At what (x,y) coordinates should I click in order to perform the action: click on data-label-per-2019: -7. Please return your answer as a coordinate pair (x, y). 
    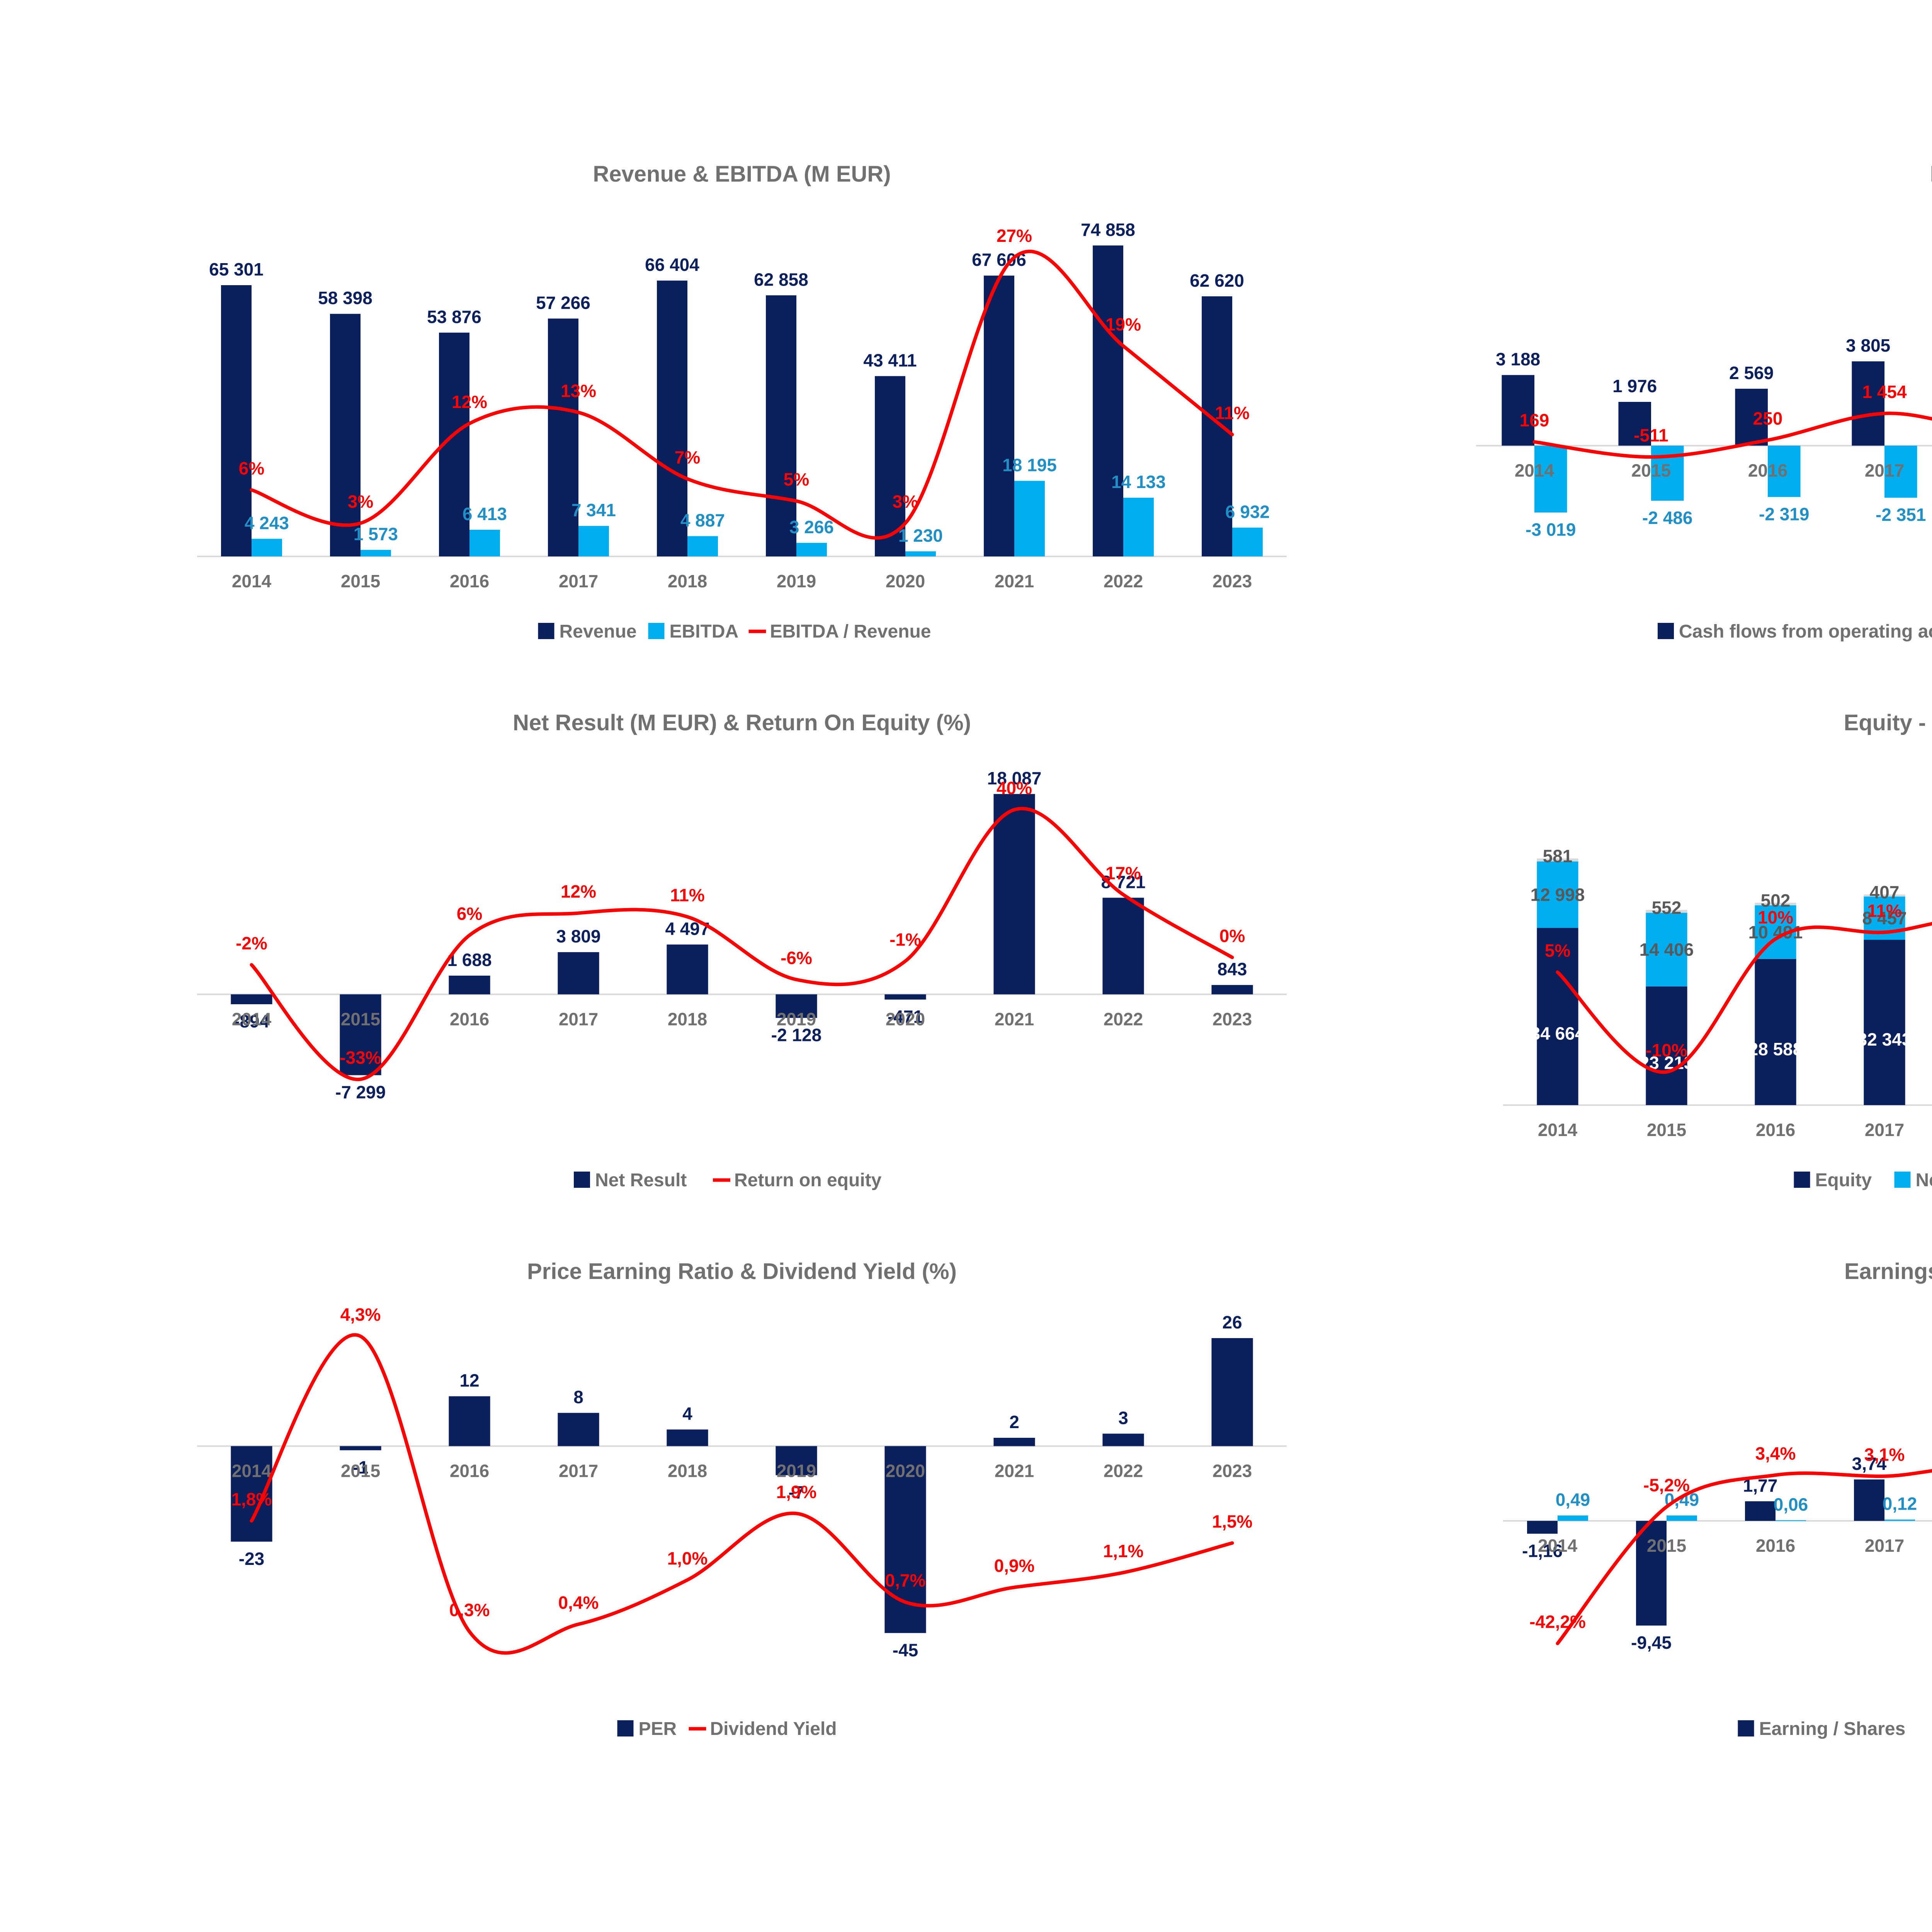
    Looking at the image, I should click on (797, 1492).